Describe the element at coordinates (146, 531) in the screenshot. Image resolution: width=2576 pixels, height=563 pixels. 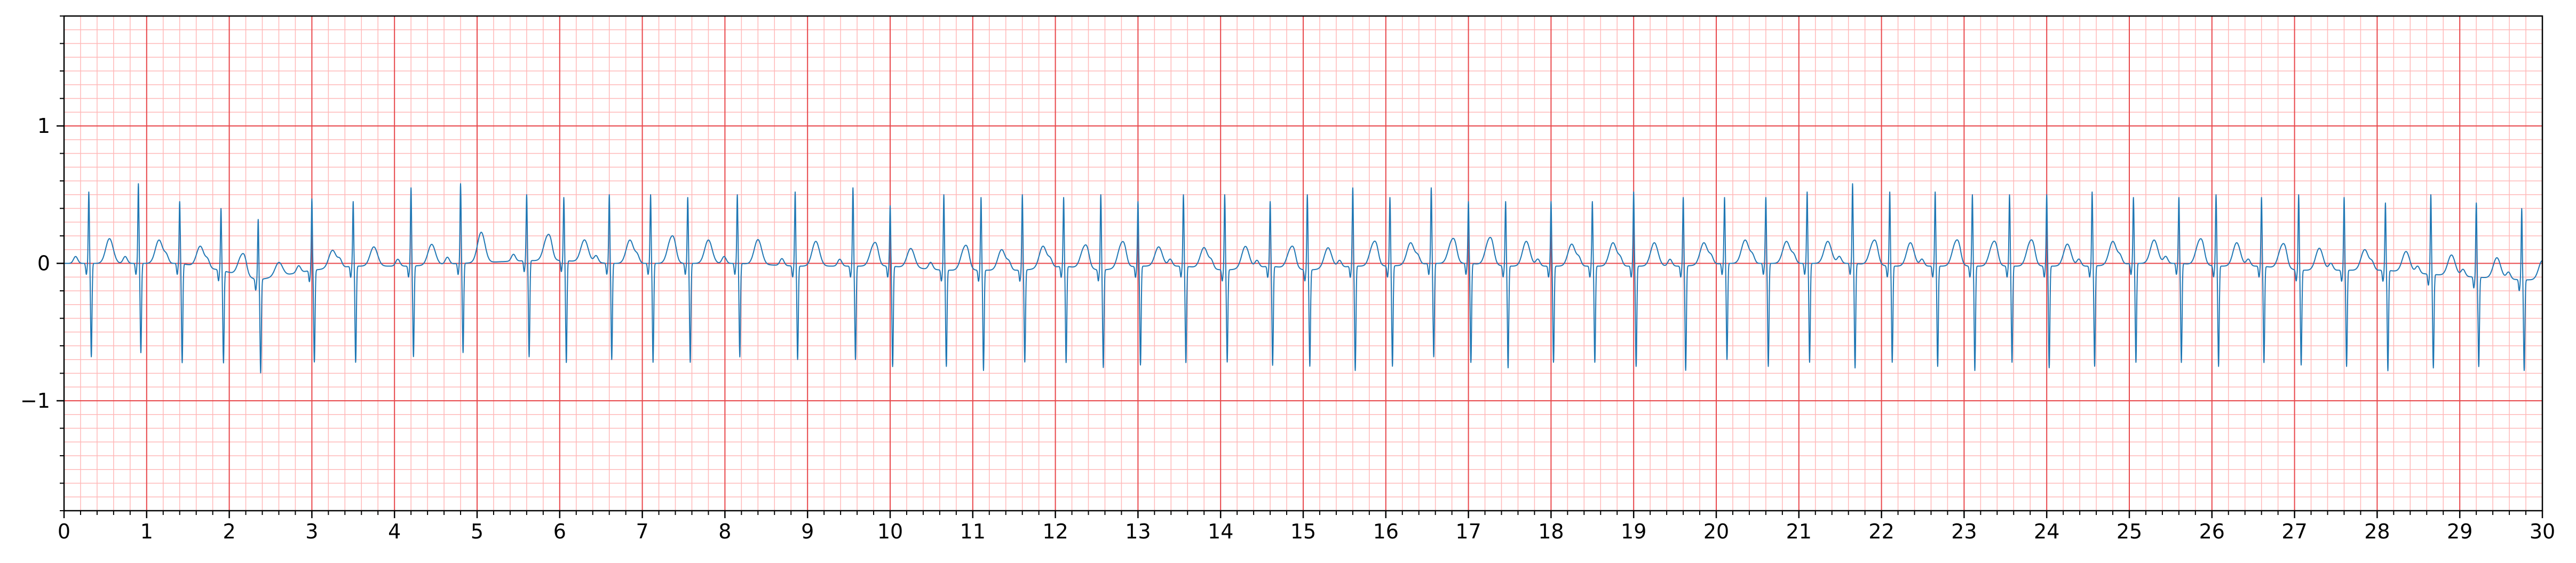
I see `x-tick-label: 1` at that location.